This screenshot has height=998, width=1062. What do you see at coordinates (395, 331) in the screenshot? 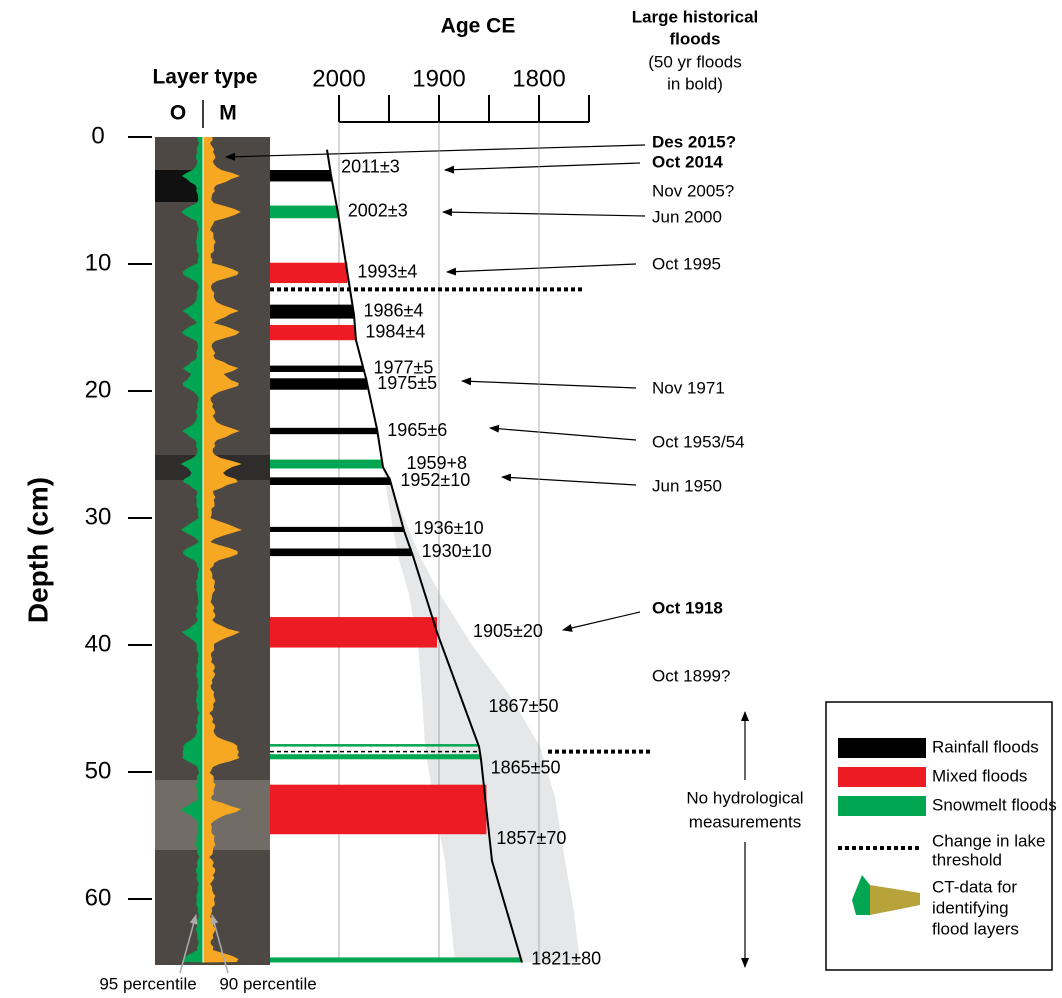
I see `age-label: 1984±4` at bounding box center [395, 331].